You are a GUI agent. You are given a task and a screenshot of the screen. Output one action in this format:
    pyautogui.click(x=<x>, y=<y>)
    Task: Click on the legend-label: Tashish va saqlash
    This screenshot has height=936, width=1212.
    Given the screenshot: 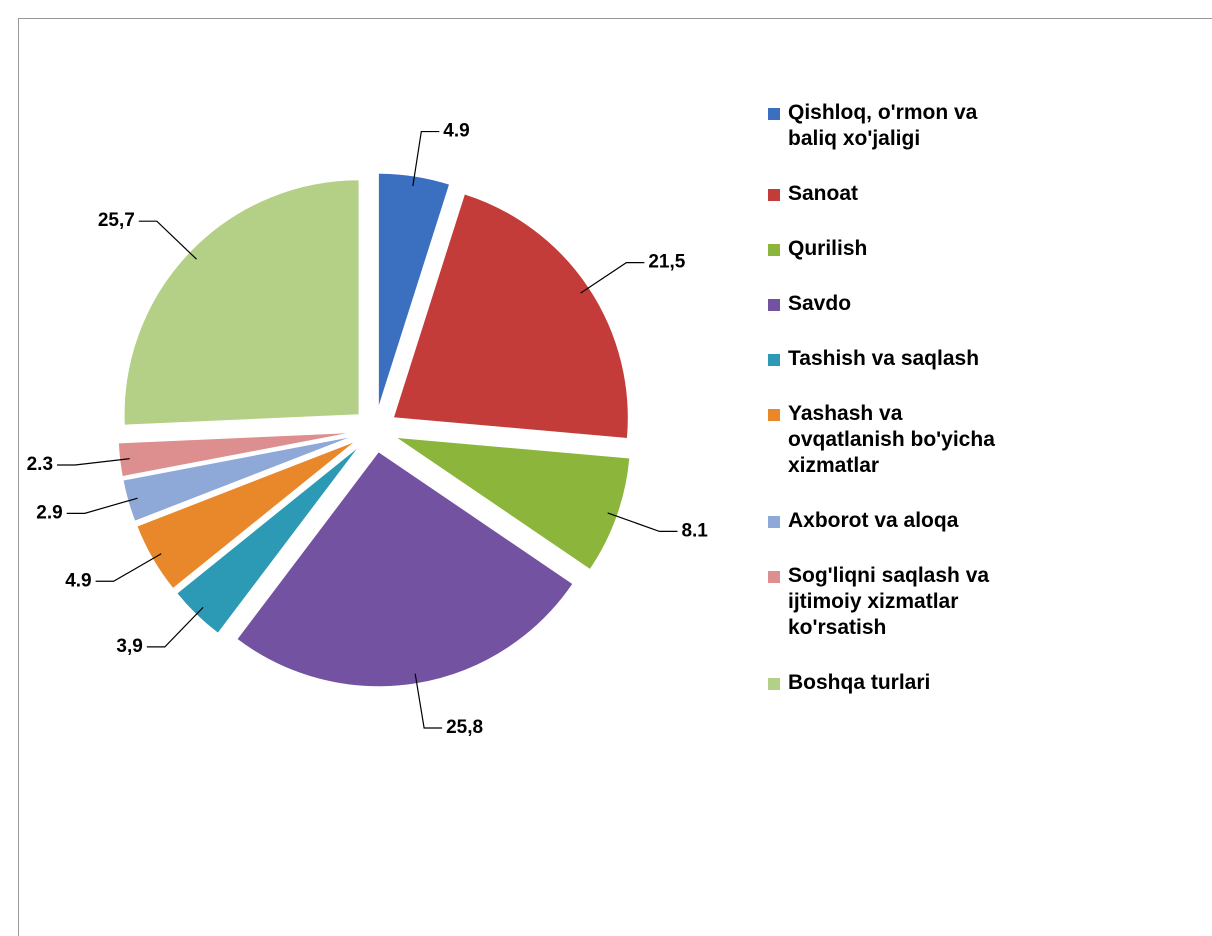 What is the action you would take?
    pyautogui.click(x=884, y=358)
    